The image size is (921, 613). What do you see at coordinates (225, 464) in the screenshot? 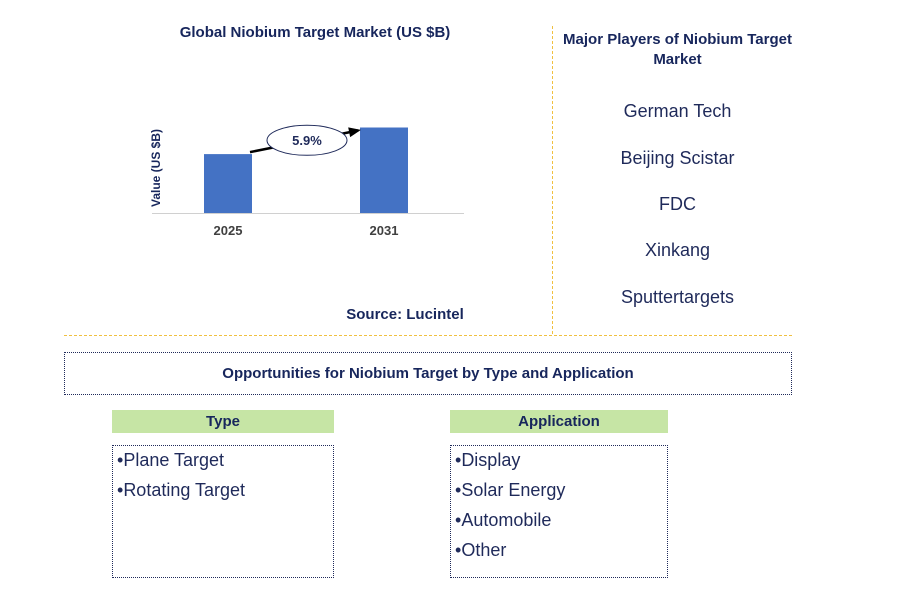
I see `type-item: Plane Target` at bounding box center [225, 464].